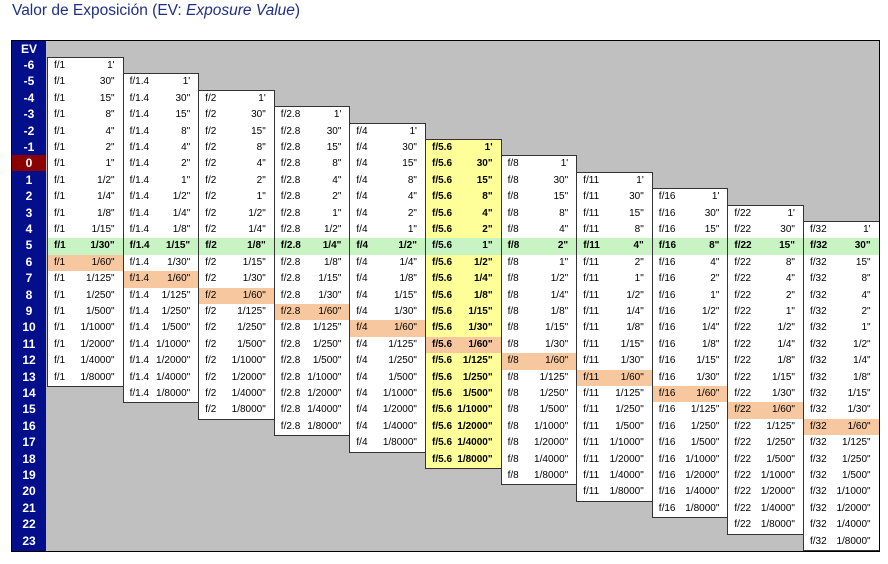 This screenshot has width=888, height=564. What do you see at coordinates (539, 279) in the screenshot?
I see `table-row: f/8 1/2"` at bounding box center [539, 279].